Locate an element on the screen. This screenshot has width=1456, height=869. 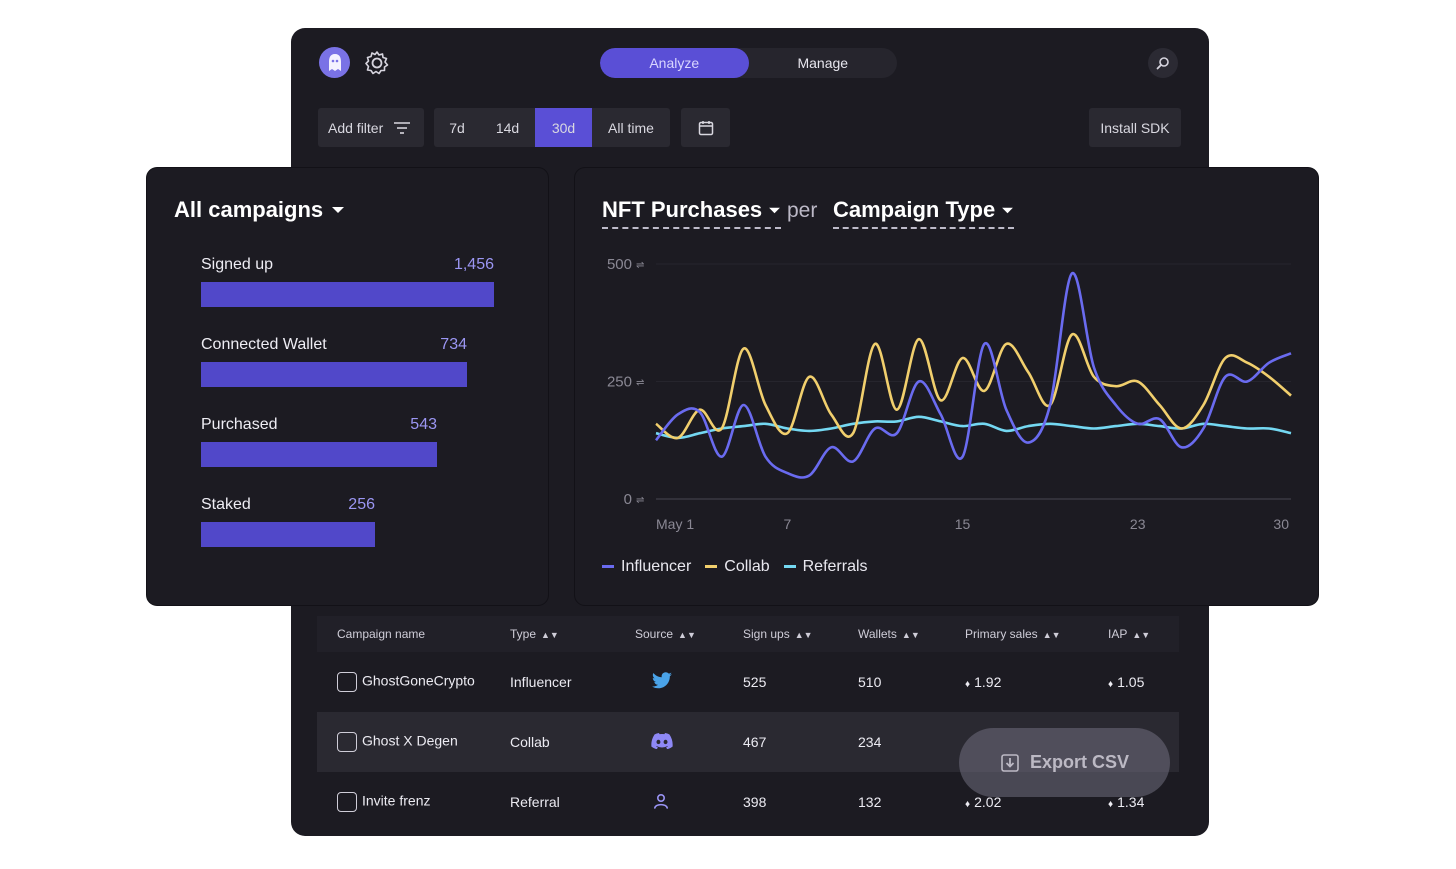
col-iap: IAP ▲▼ is located at coordinates (1129, 634).